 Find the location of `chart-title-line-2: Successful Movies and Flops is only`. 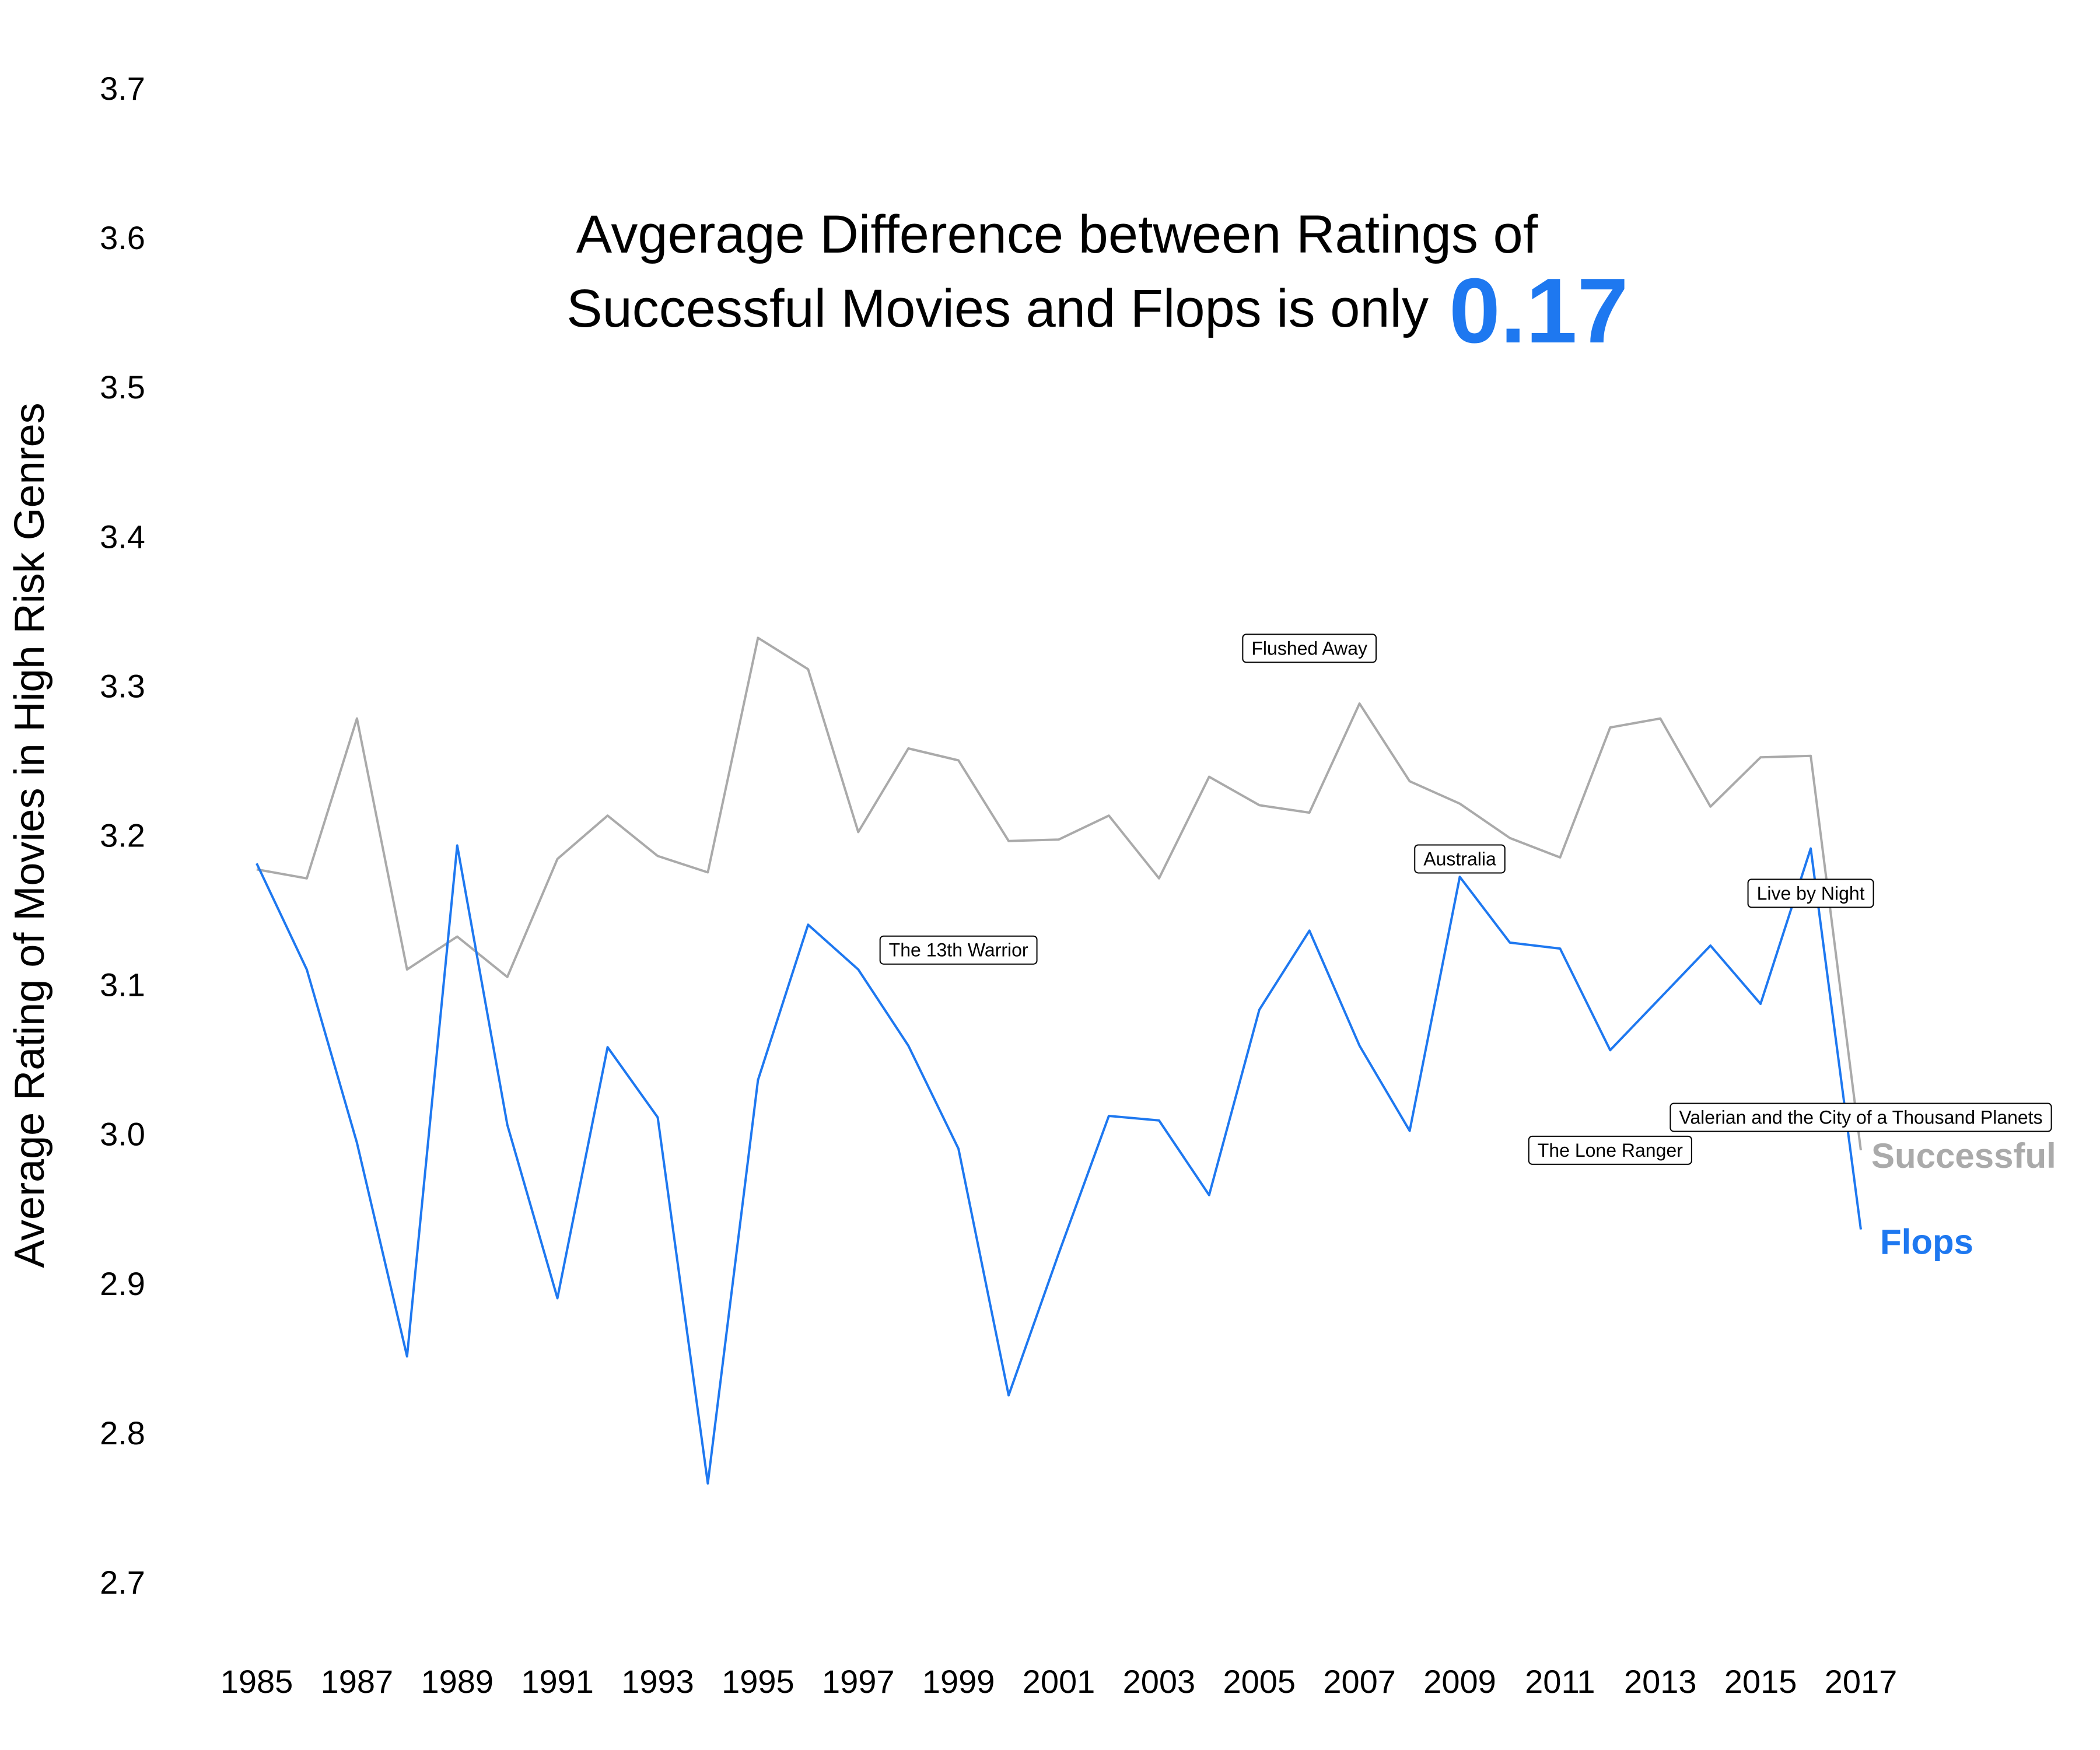

chart-title-line-2: Successful Movies and Flops is only is located at coordinates (998, 308).